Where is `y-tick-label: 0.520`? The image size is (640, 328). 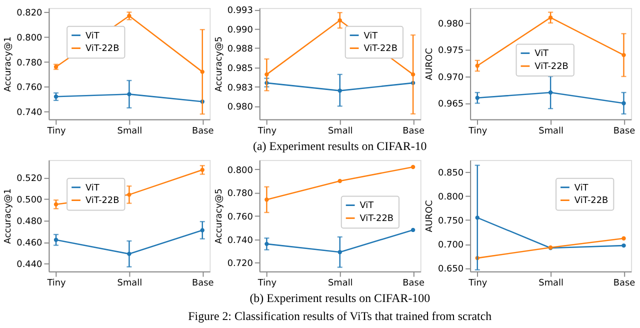 y-tick-label: 0.520 is located at coordinates (29, 179).